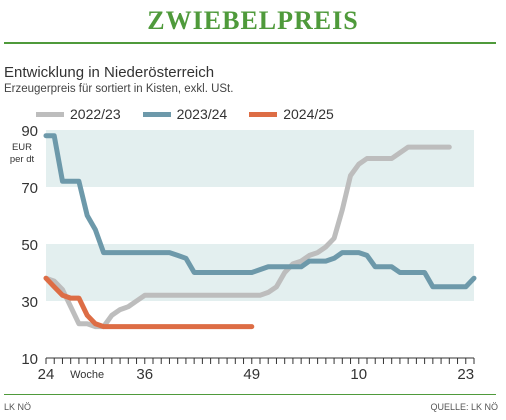 Image resolution: width=506 pixels, height=420 pixels. What do you see at coordinates (29, 359) in the screenshot?
I see `y-tick-label: 10` at bounding box center [29, 359].